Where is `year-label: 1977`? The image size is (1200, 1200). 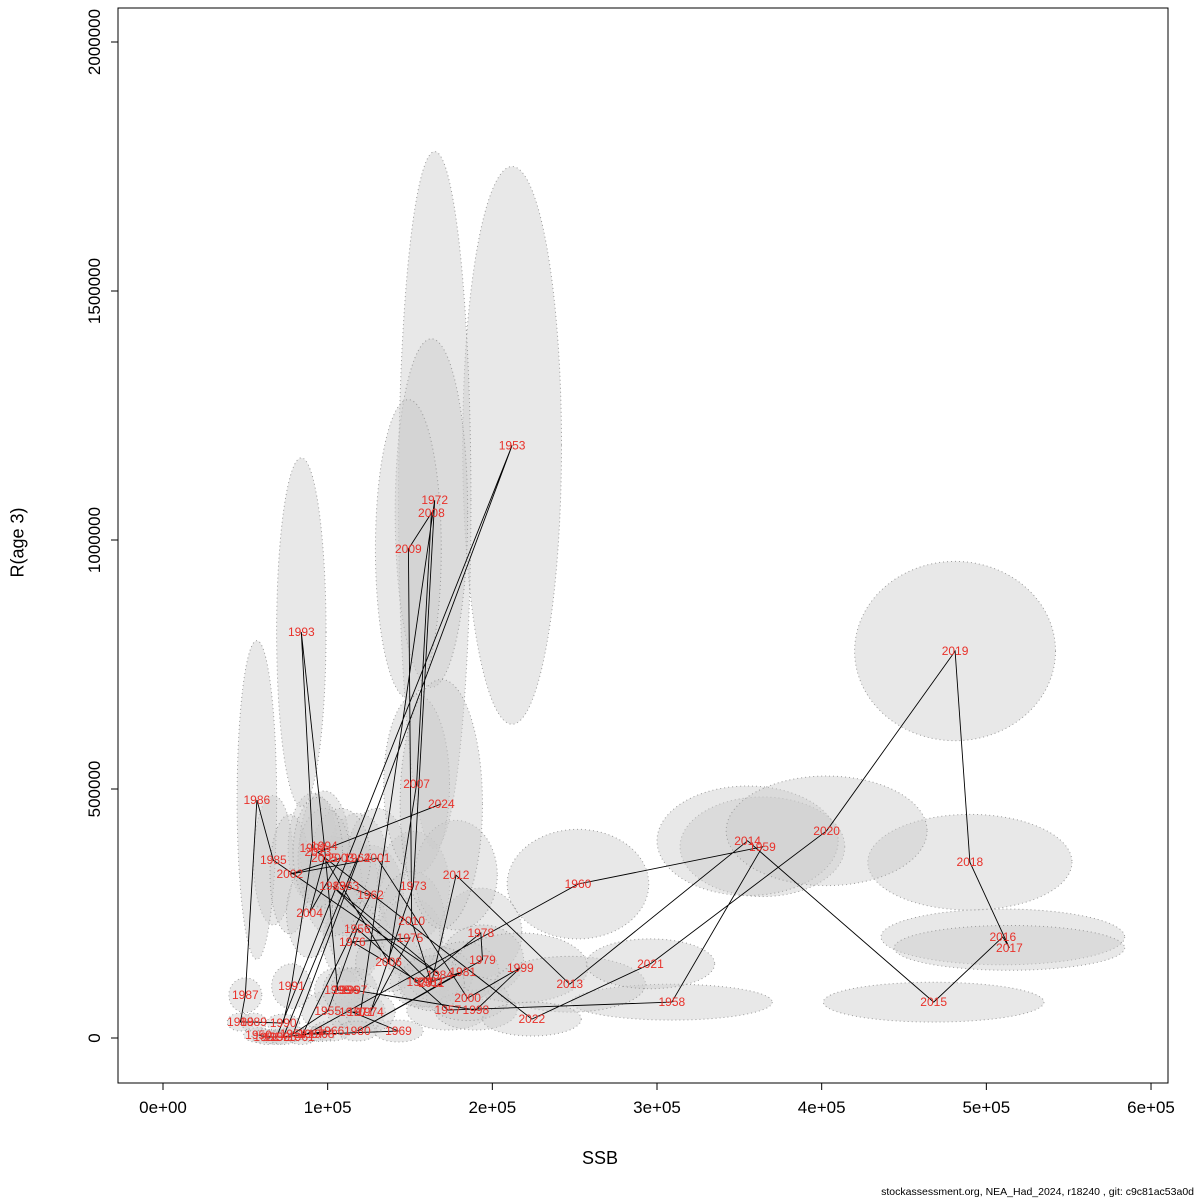 year-label: 1977 is located at coordinates (420, 982).